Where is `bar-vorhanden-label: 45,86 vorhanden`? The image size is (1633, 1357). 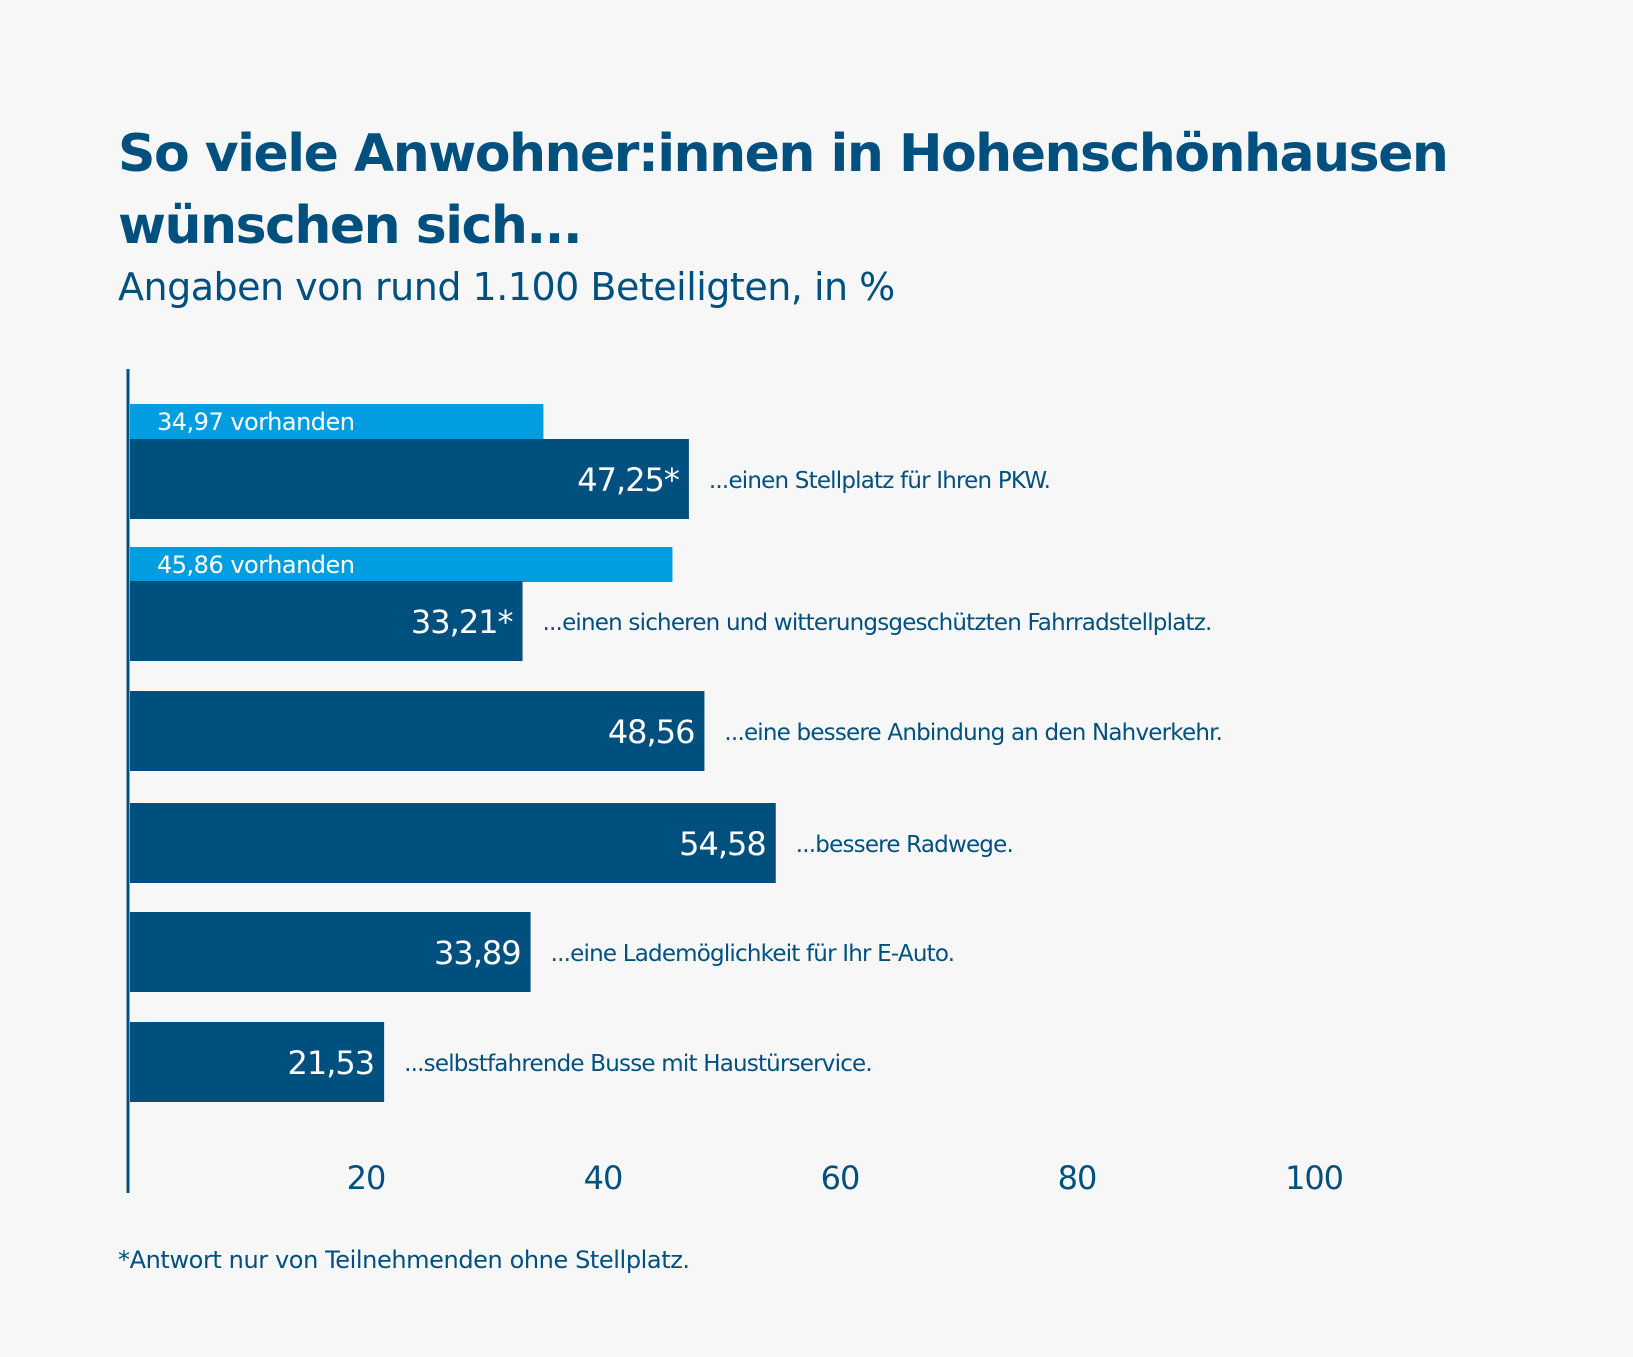
bar-vorhanden-label: 45,86 vorhanden is located at coordinates (256, 565).